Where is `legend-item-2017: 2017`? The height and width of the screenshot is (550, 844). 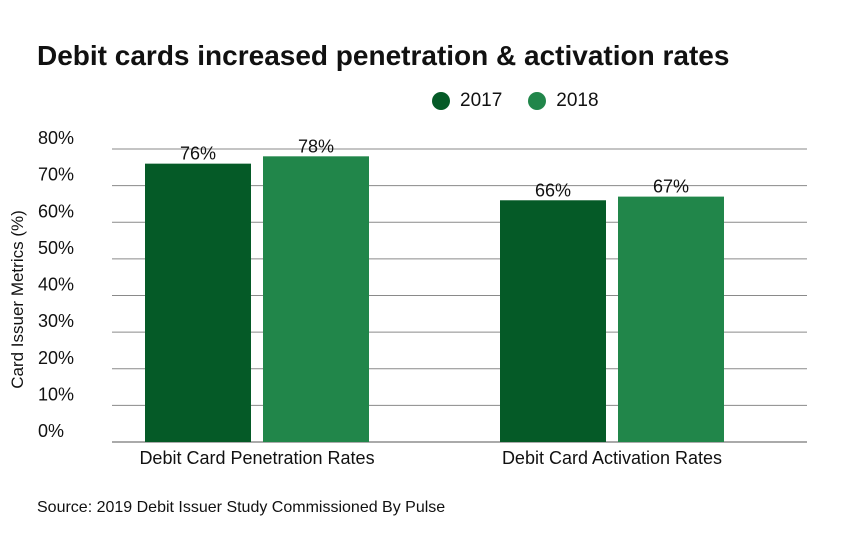
legend-item-2017: 2017 is located at coordinates (467, 101).